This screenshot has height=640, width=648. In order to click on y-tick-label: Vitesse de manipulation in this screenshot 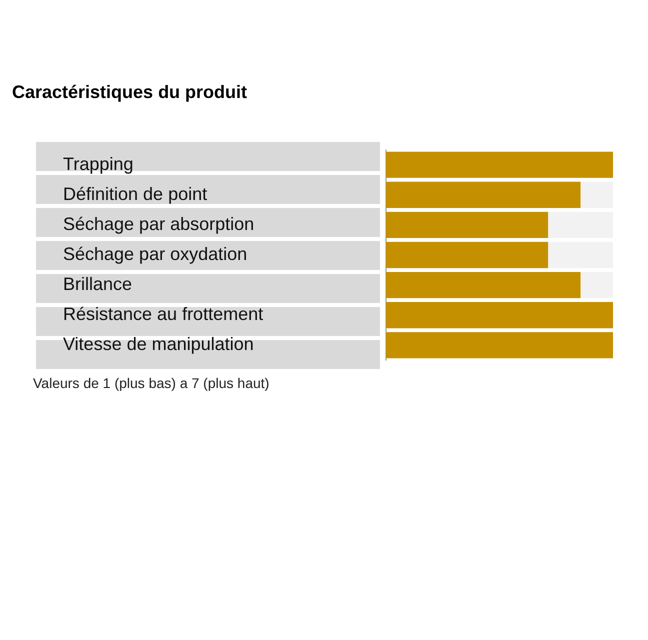, I will do `click(158, 344)`.